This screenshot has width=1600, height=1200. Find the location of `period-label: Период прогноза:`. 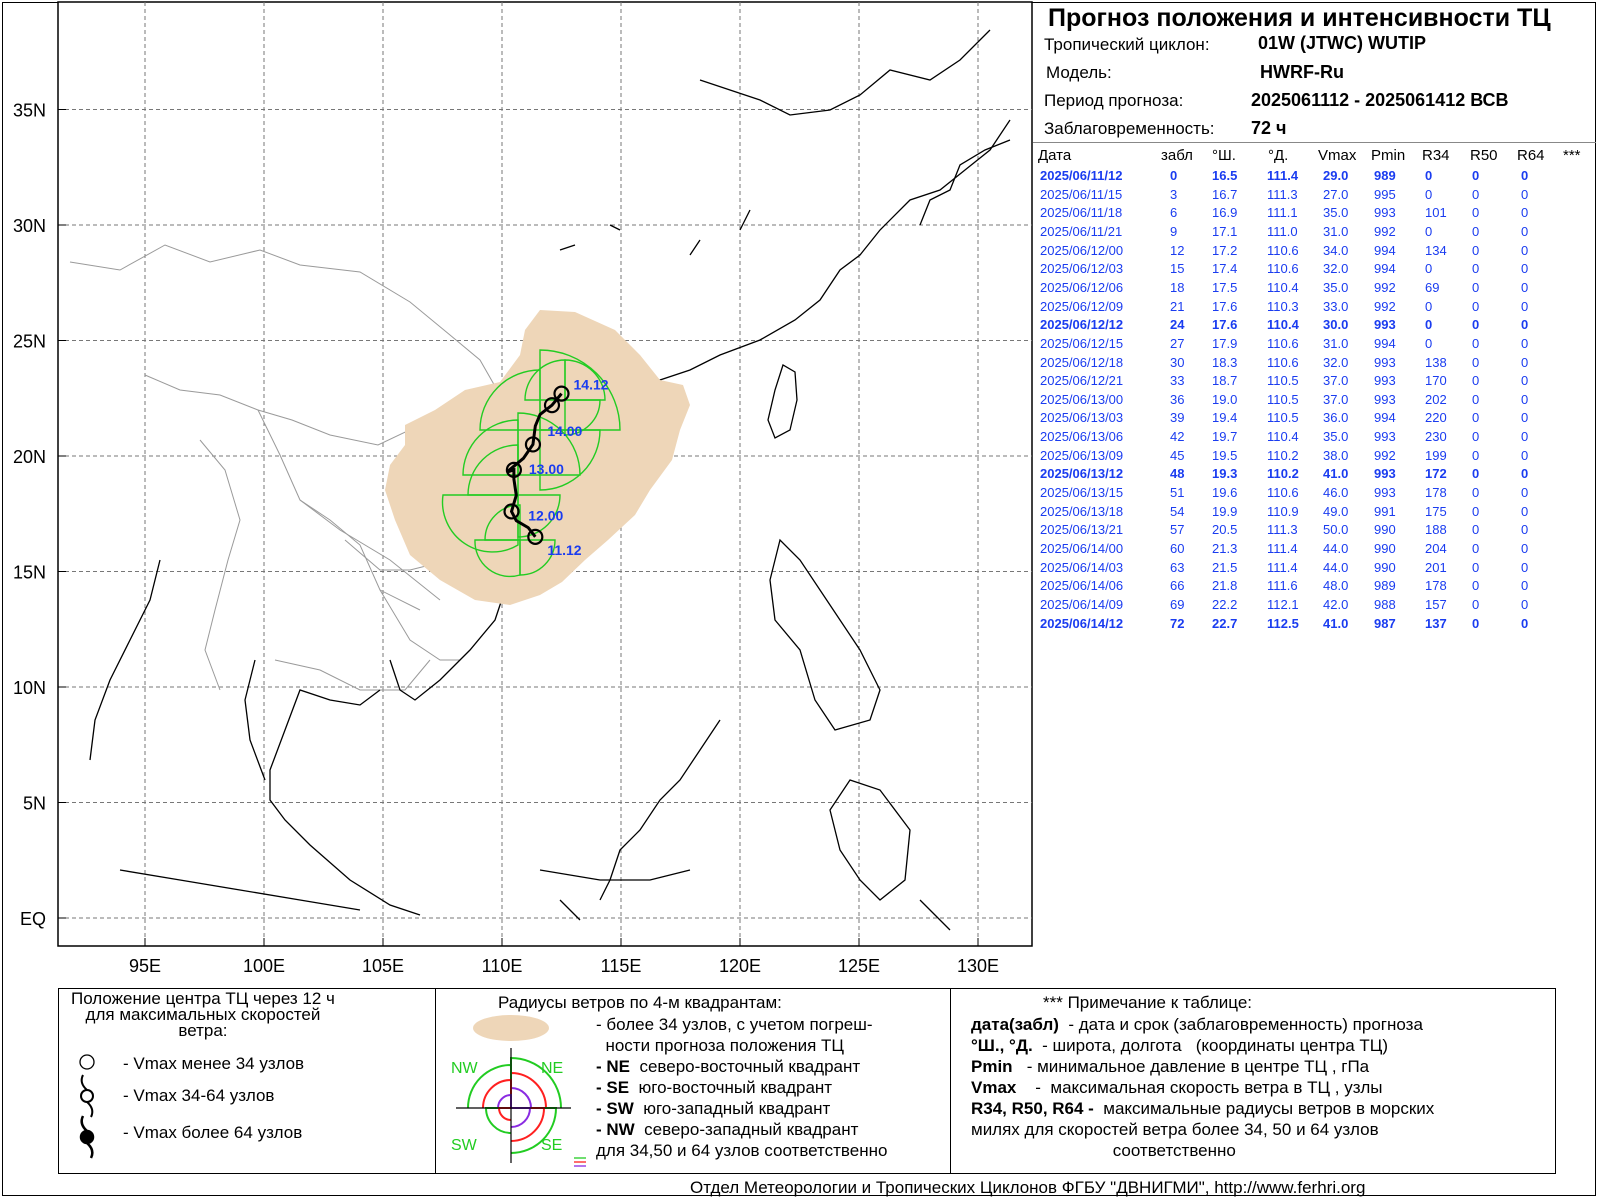

period-label: Период прогноза: is located at coordinates (1114, 100).